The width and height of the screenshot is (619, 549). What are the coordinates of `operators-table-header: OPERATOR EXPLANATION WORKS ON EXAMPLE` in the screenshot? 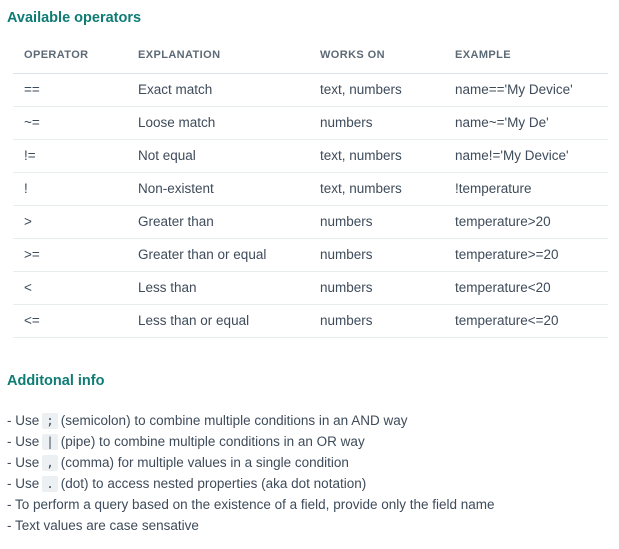 It's located at (310, 60).